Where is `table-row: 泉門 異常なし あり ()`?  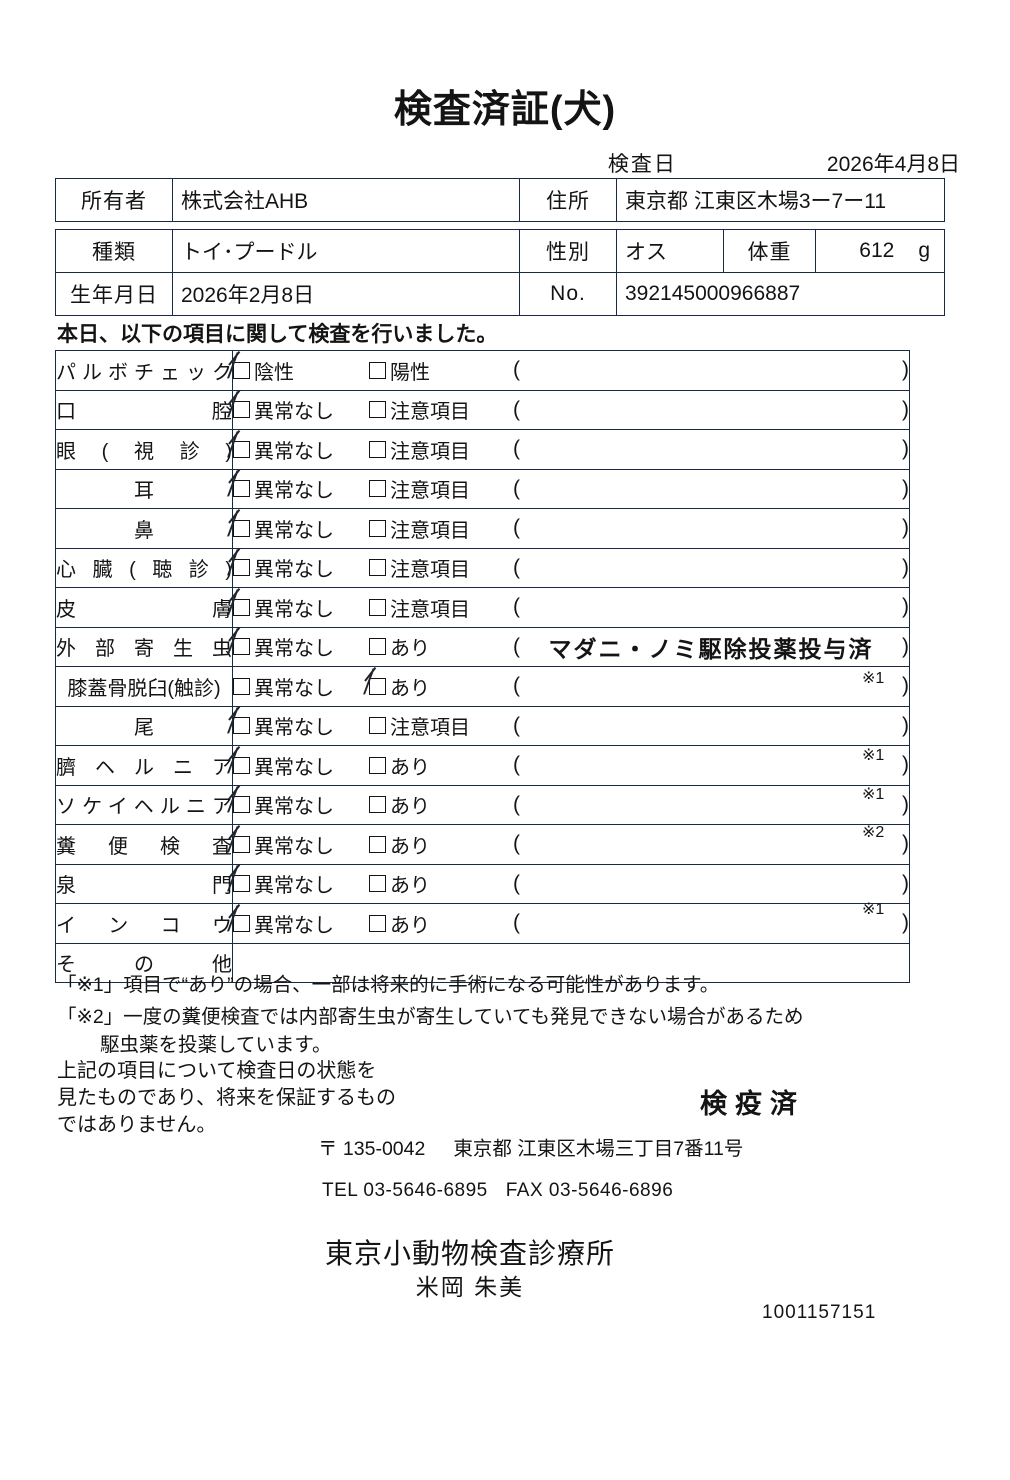 table-row: 泉門 異常なし あり () is located at coordinates (482, 883).